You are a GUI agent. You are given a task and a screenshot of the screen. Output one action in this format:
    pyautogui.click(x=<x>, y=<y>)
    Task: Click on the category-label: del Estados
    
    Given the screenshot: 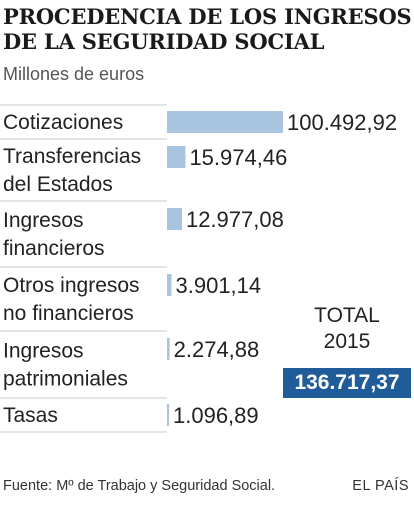 What is the action you would take?
    pyautogui.click(x=58, y=184)
    